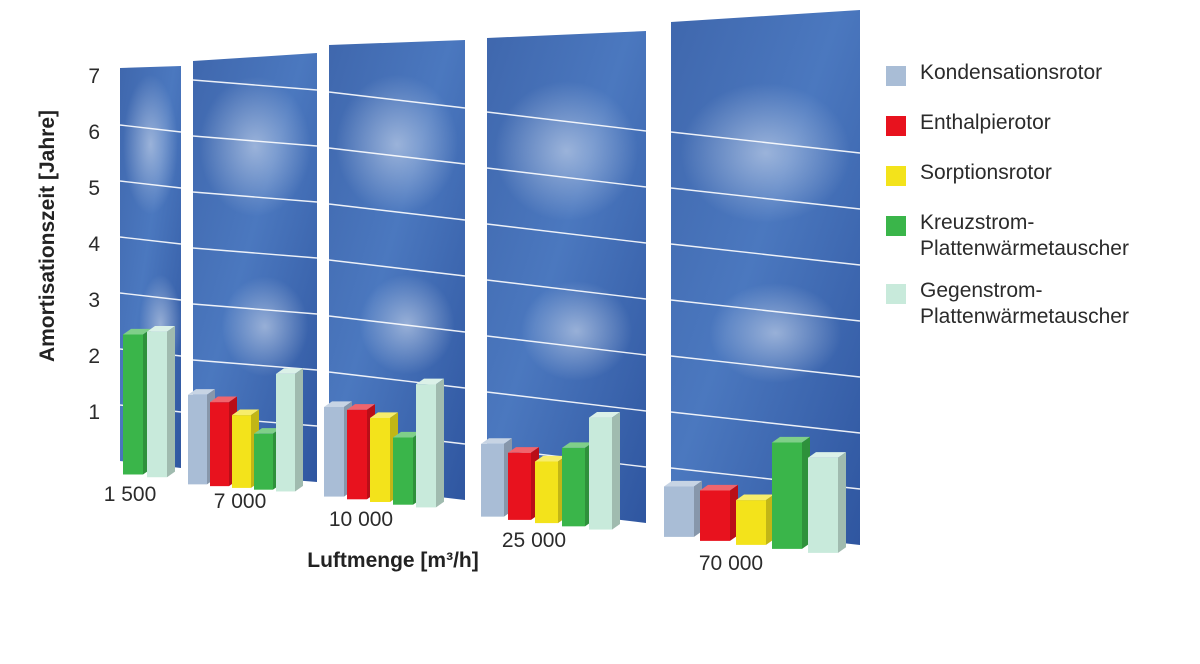  I want to click on y-tick-label: 7, so click(94, 76).